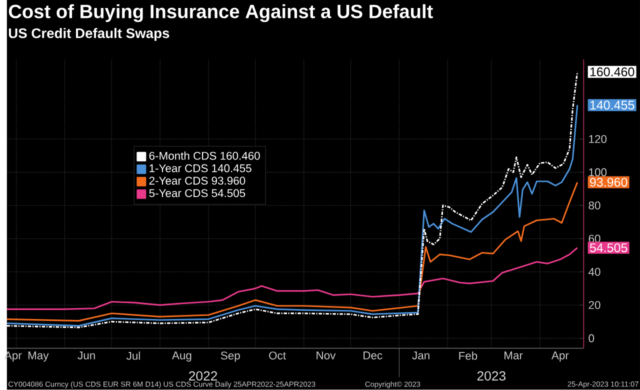  I want to click on x-tick-label: Oct, so click(277, 356).